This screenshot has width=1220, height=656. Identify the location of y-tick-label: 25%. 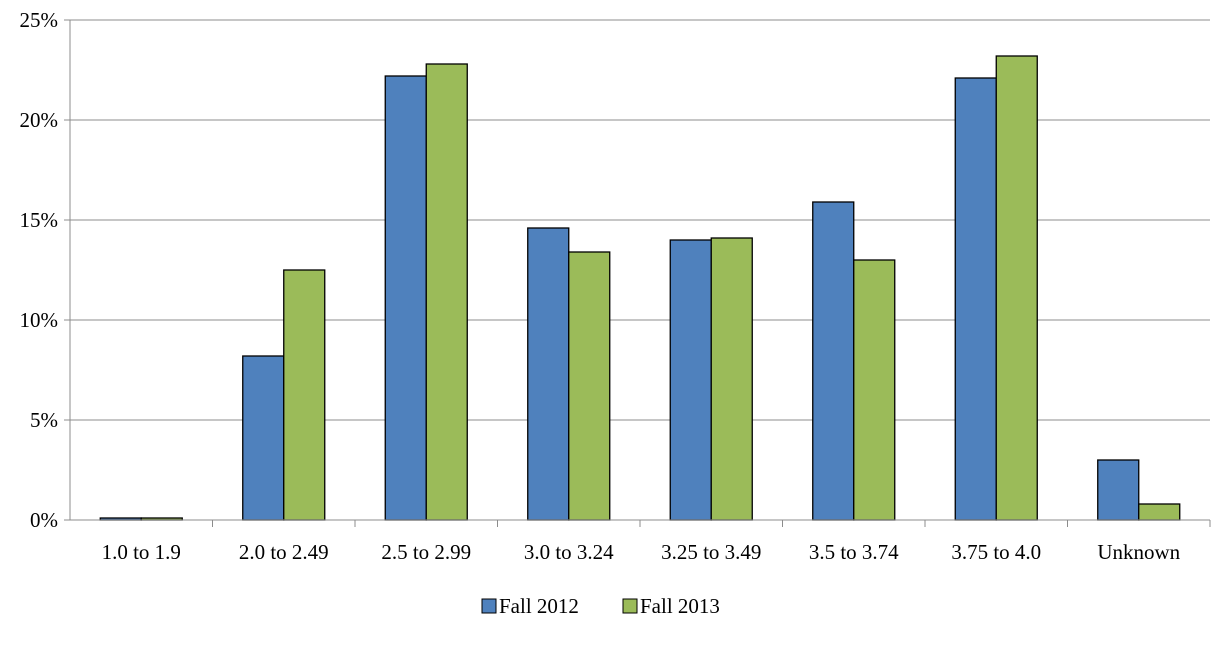
(39, 20).